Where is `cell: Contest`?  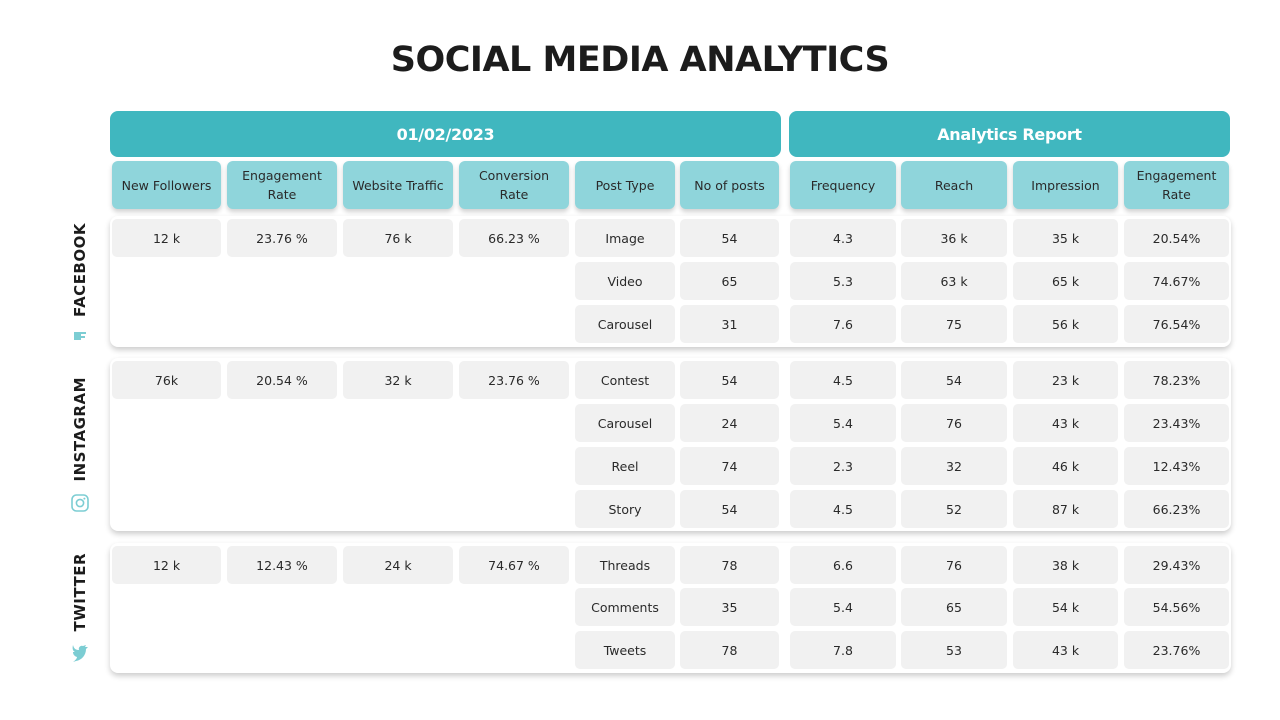
cell: Contest is located at coordinates (625, 380).